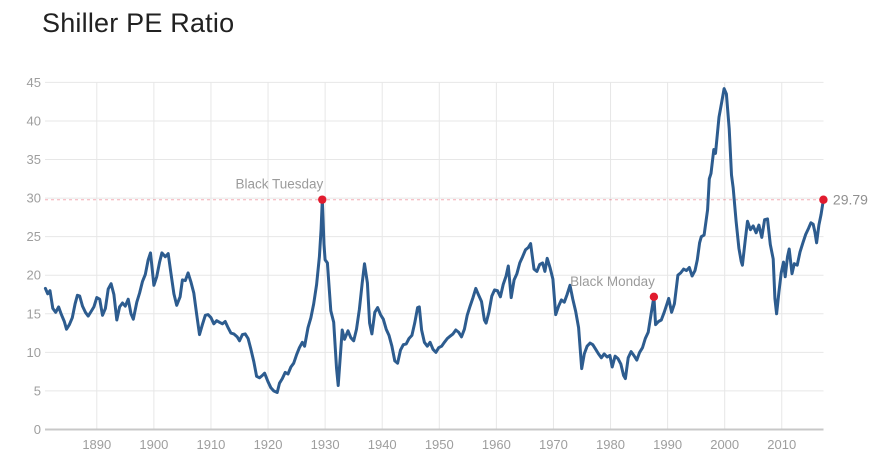 The height and width of the screenshot is (474, 890). What do you see at coordinates (382, 444) in the screenshot?
I see `x-axis-tick-label: 1940` at bounding box center [382, 444].